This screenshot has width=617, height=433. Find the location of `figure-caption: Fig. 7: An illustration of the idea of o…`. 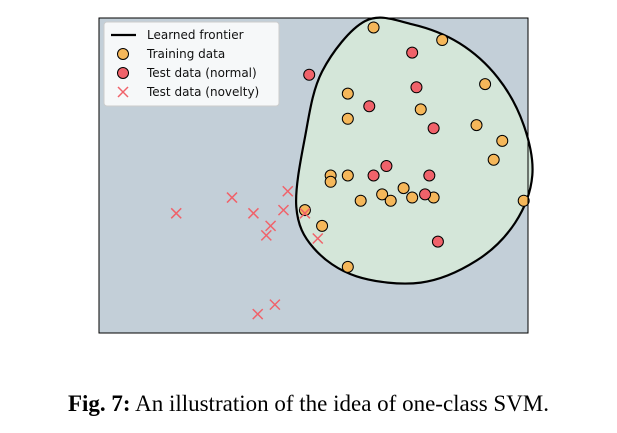

figure-caption: Fig. 7: An illustration of the idea of o… is located at coordinates (308, 404).